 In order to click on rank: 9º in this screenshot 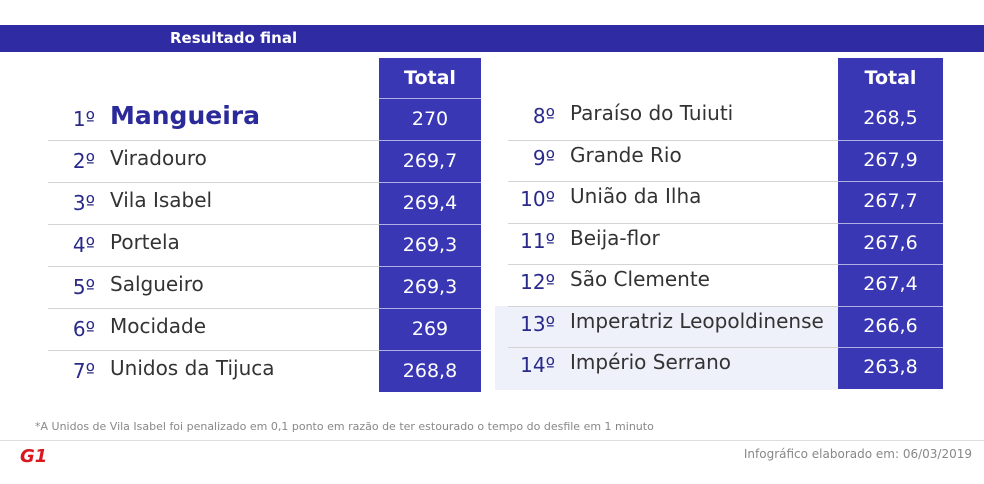, I will do `click(543, 157)`.